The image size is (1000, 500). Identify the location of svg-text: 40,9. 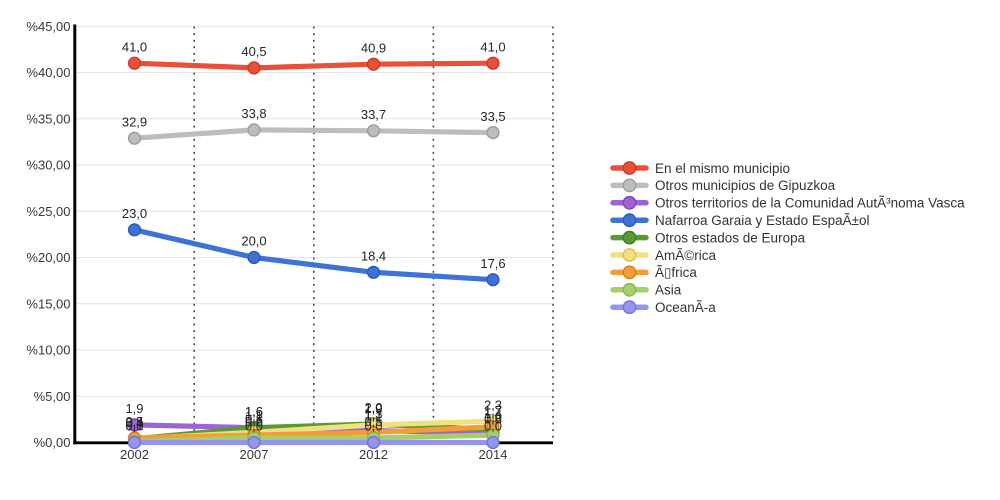
(373, 47).